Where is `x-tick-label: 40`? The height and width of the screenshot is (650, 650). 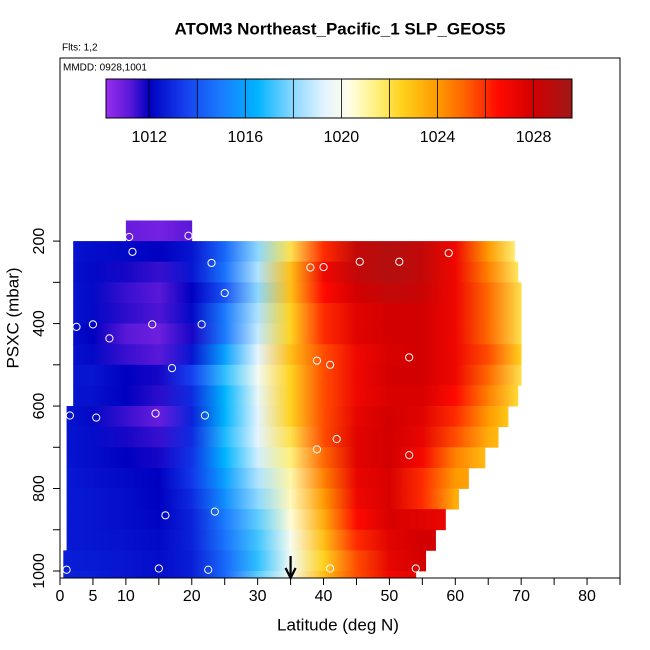 x-tick-label: 40 is located at coordinates (324, 596).